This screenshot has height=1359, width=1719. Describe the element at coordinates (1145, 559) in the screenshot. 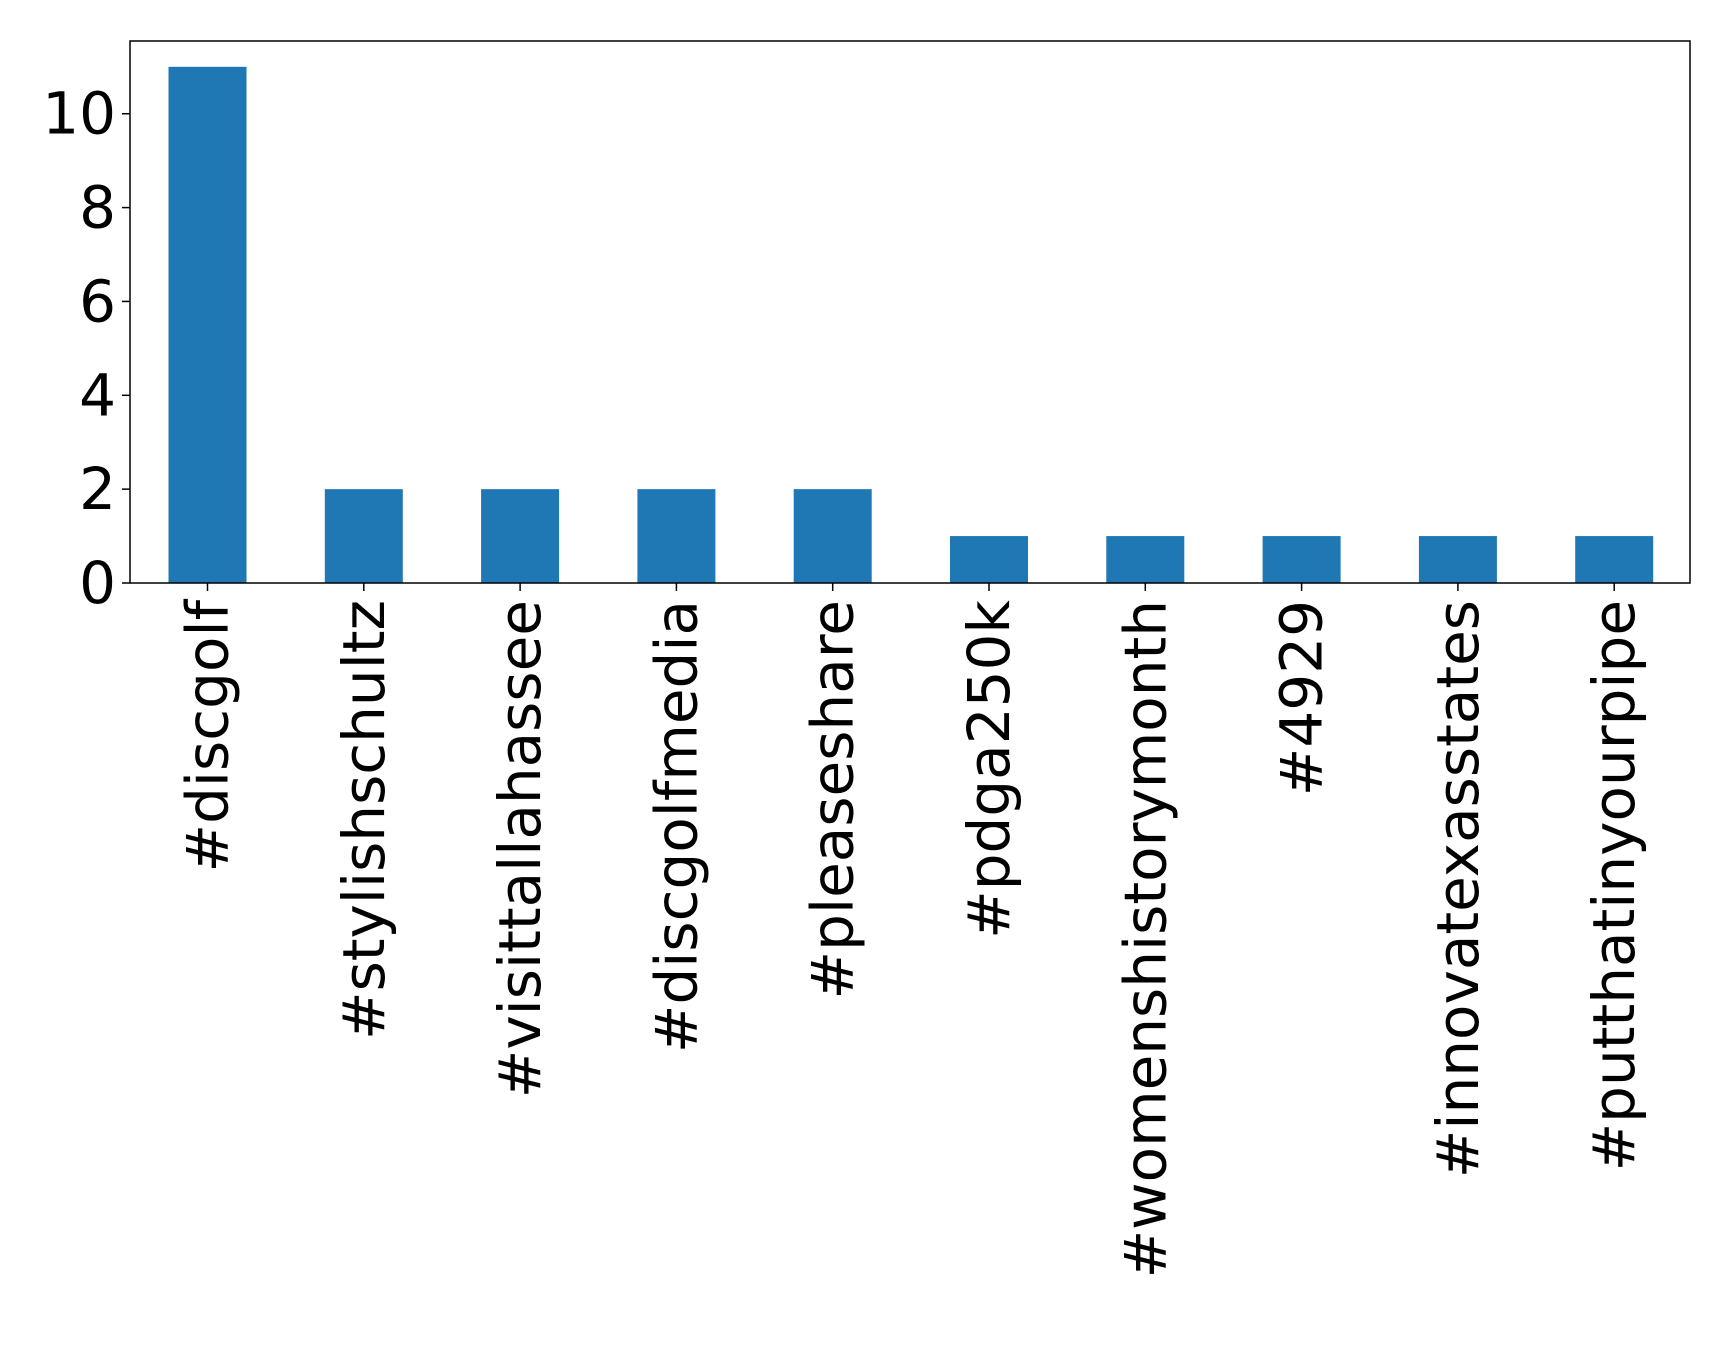

I see `bar-womenshistorymonth` at that location.